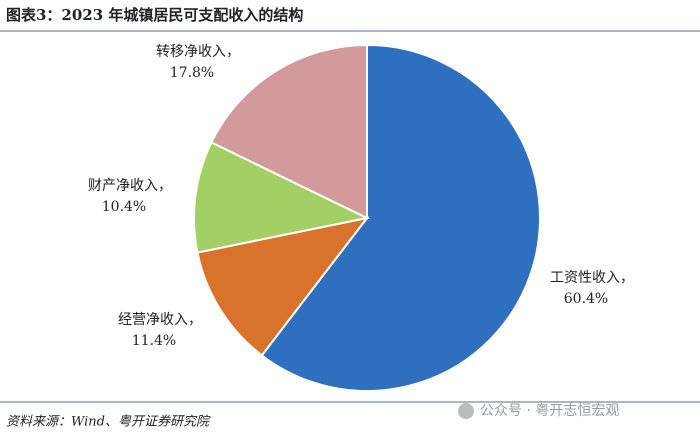 The height and width of the screenshot is (442, 700). I want to click on chart-title: 图表3：2023 年城镇居民可支配收入的结构, so click(154, 15).